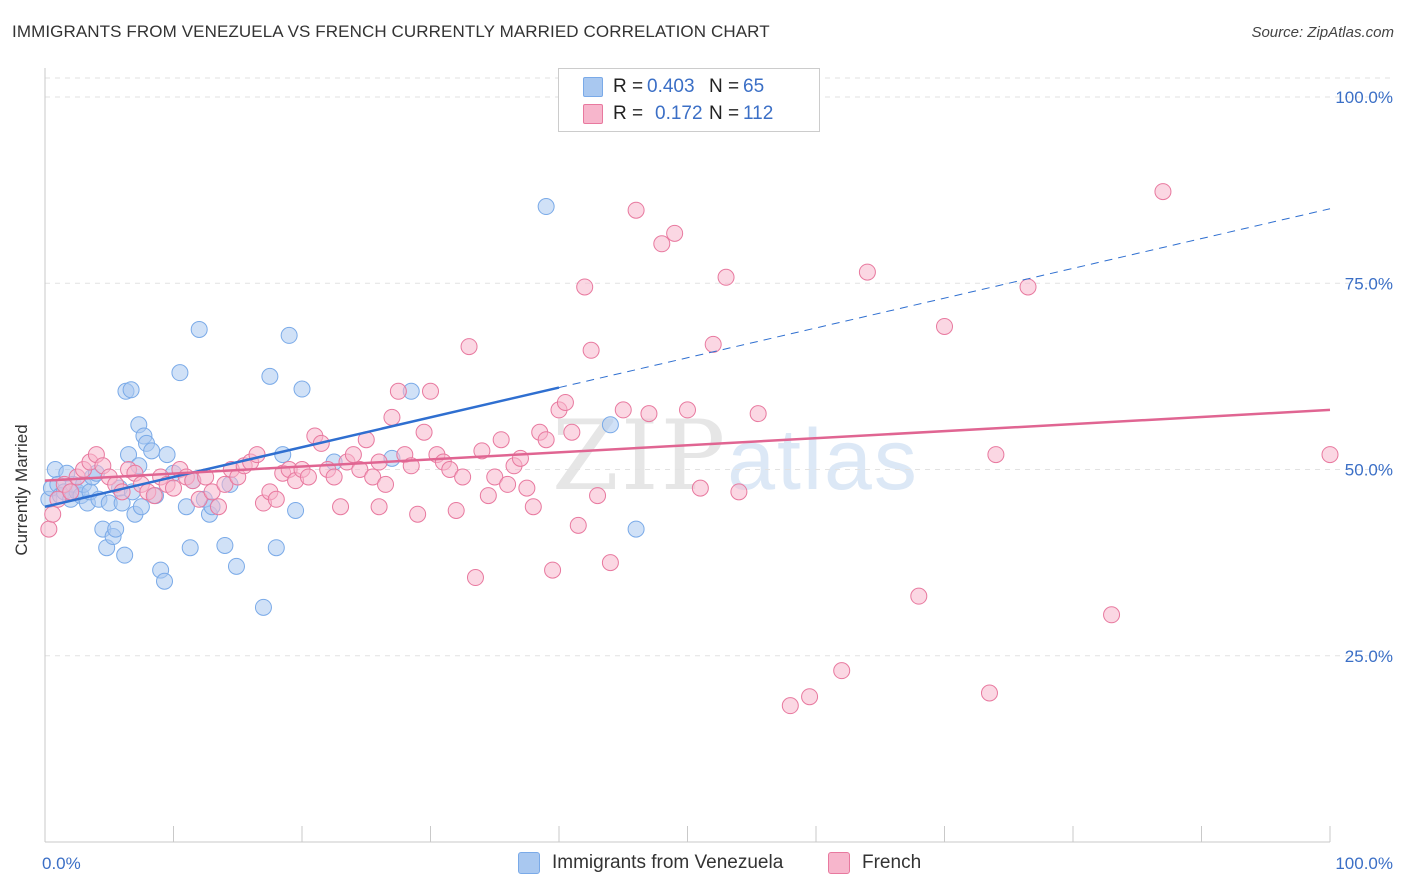 The width and height of the screenshot is (1406, 892). Describe the element at coordinates (1364, 97) in the screenshot. I see `y-tick-label: 100.0%` at that location.